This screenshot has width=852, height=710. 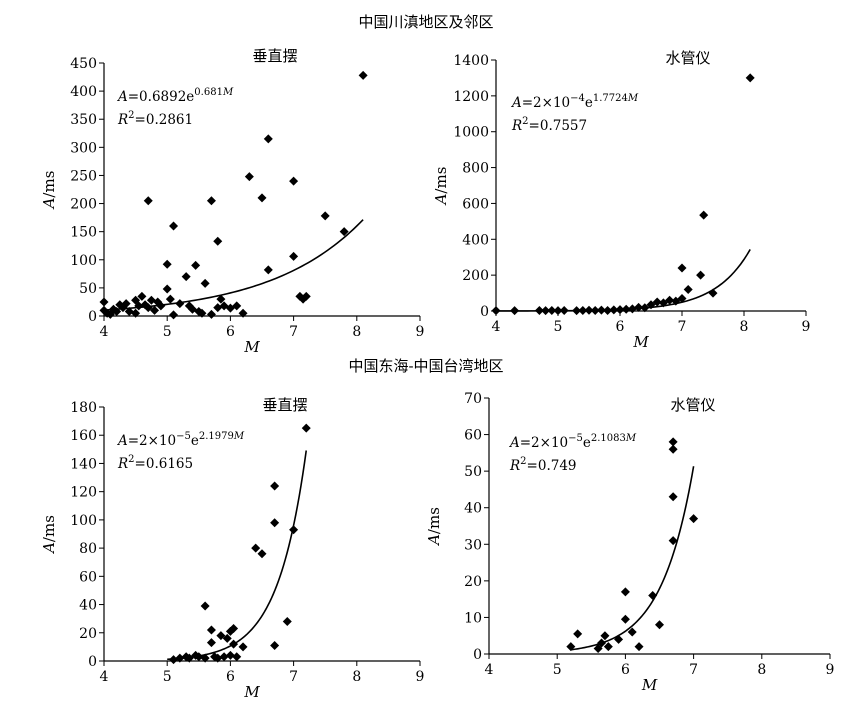 What do you see at coordinates (284, 405) in the screenshot?
I see `panel-title: 垂直摆` at bounding box center [284, 405].